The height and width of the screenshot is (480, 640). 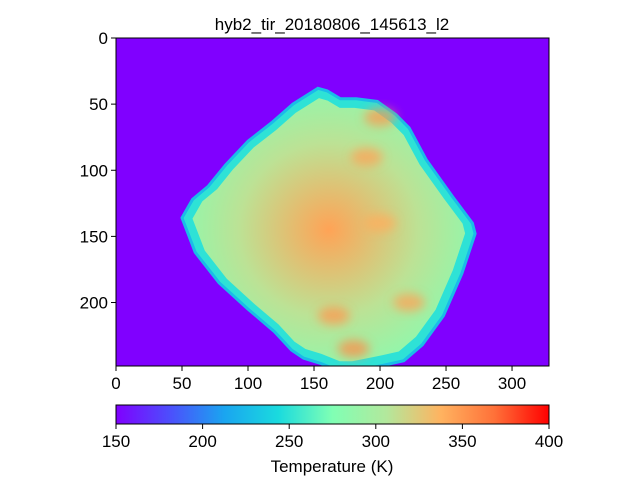 What do you see at coordinates (248, 383) in the screenshot?
I see `x-tick-label: 100` at bounding box center [248, 383].